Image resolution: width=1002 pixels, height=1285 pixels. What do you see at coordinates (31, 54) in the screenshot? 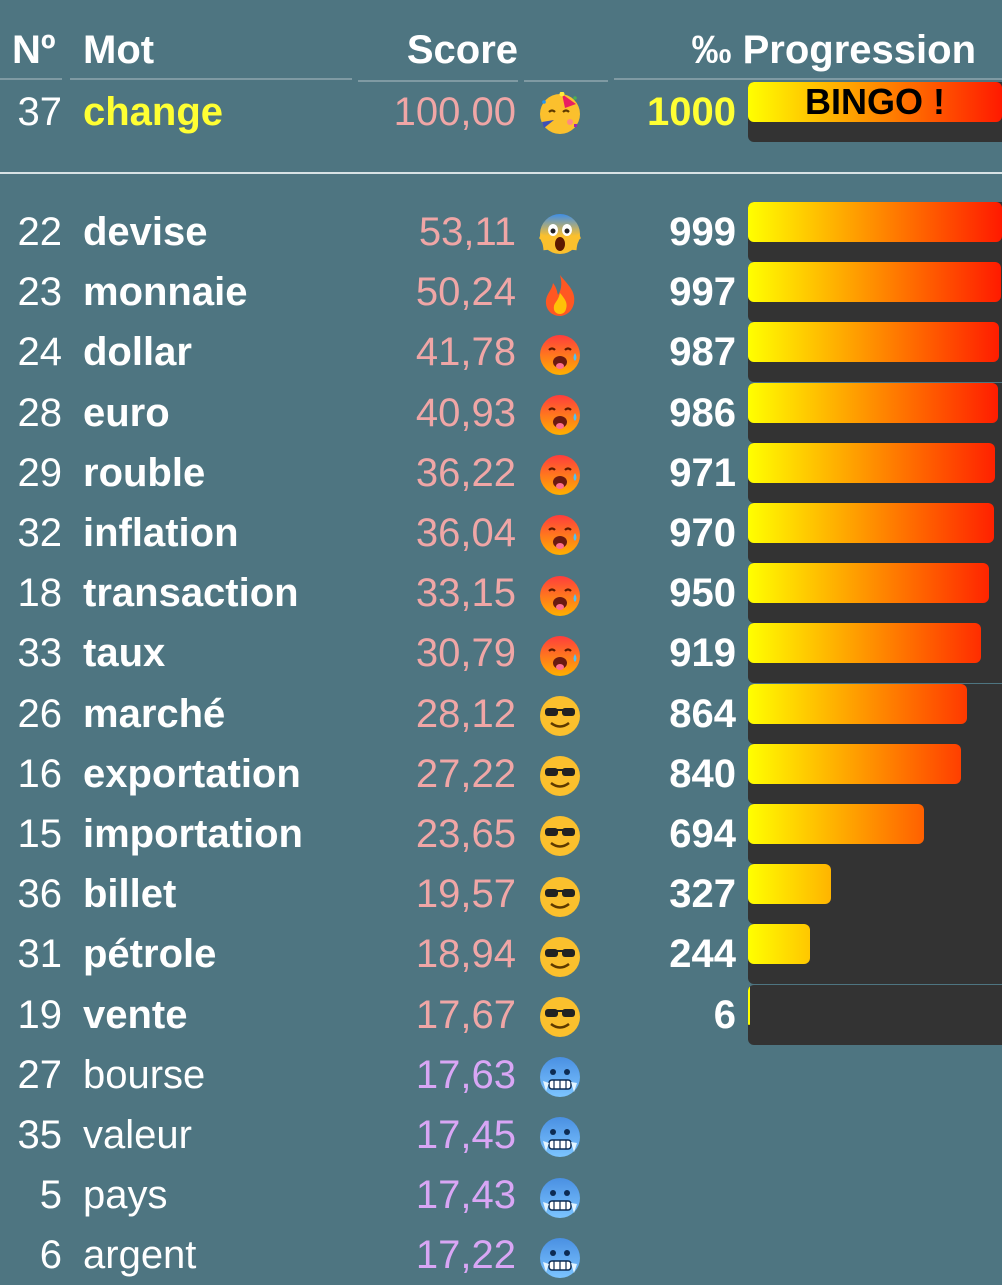
I see `header-num: Nº` at bounding box center [31, 54].